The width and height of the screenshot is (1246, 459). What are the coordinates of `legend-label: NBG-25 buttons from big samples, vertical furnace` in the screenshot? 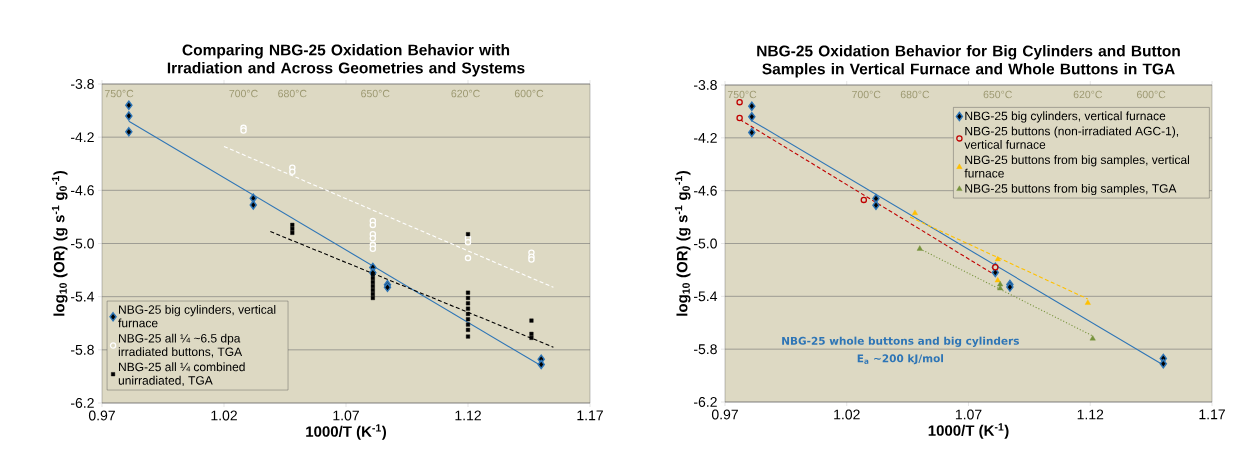 It's located at (1076, 166).